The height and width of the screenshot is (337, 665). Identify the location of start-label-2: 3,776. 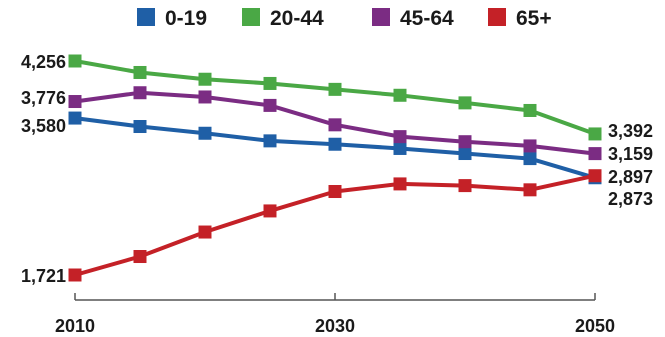
(43, 98).